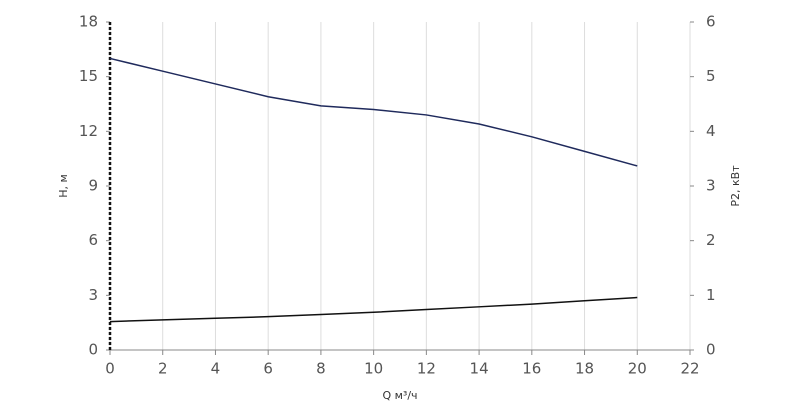 This screenshot has height=408, width=800. Describe the element at coordinates (711, 186) in the screenshot. I see `y2-tick-label: 3` at that location.